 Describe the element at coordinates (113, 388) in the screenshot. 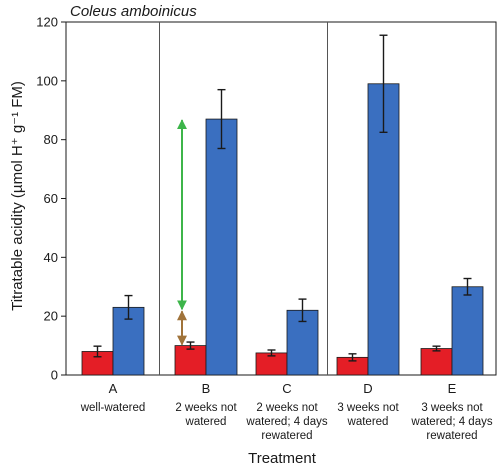

I see `category-label-A: A` at that location.